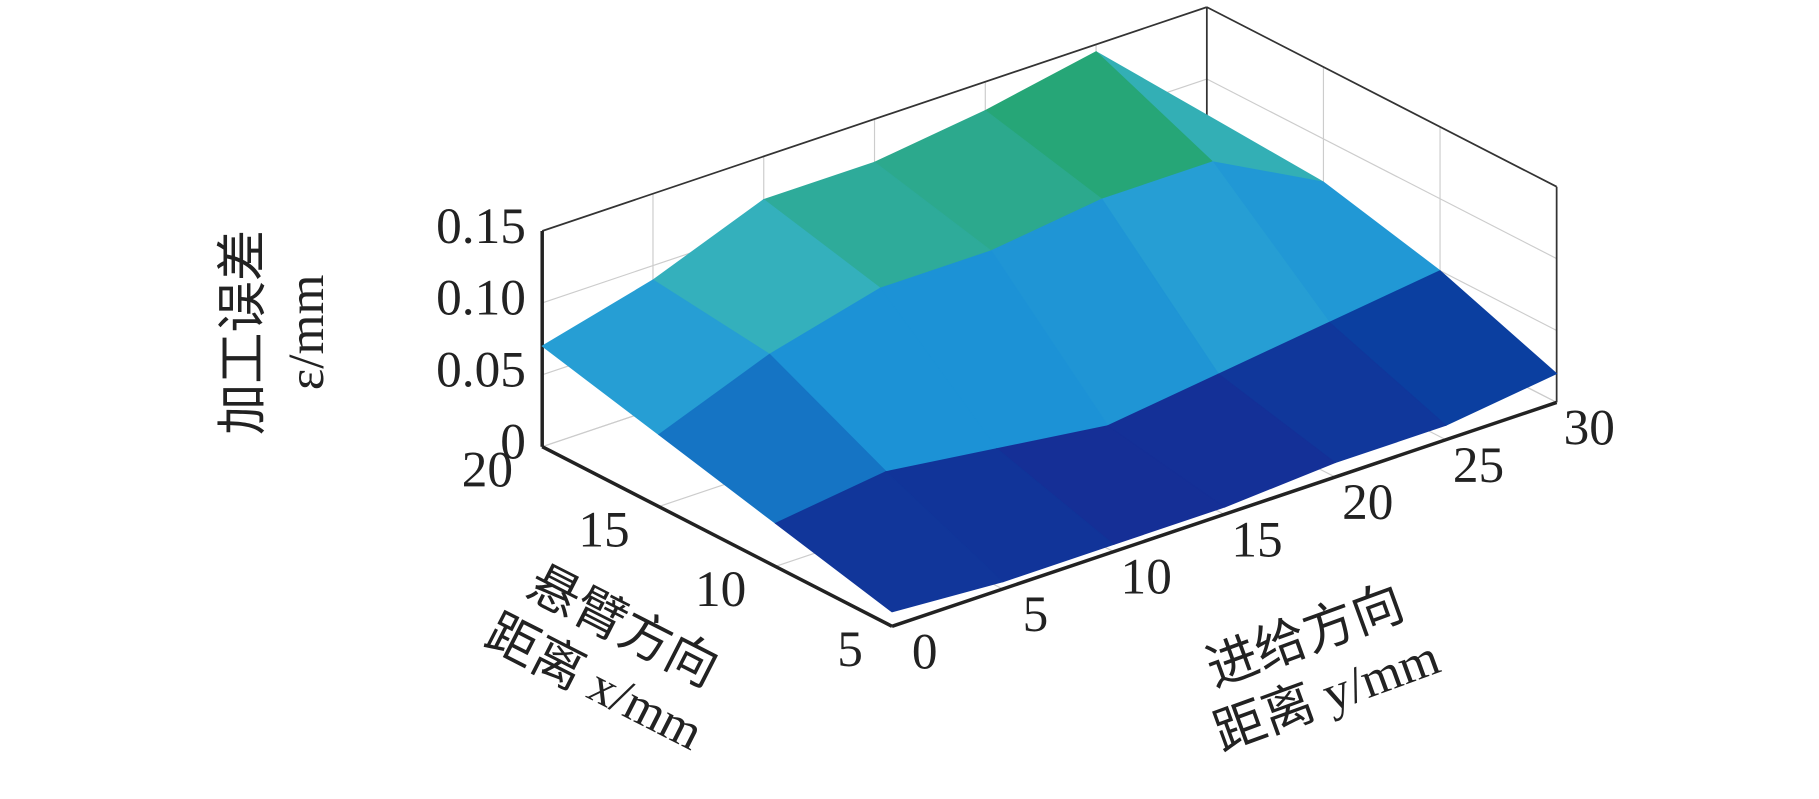 The image size is (1819, 799). I want to click on z-axis-title-line: 加工误差, so click(243, 332).